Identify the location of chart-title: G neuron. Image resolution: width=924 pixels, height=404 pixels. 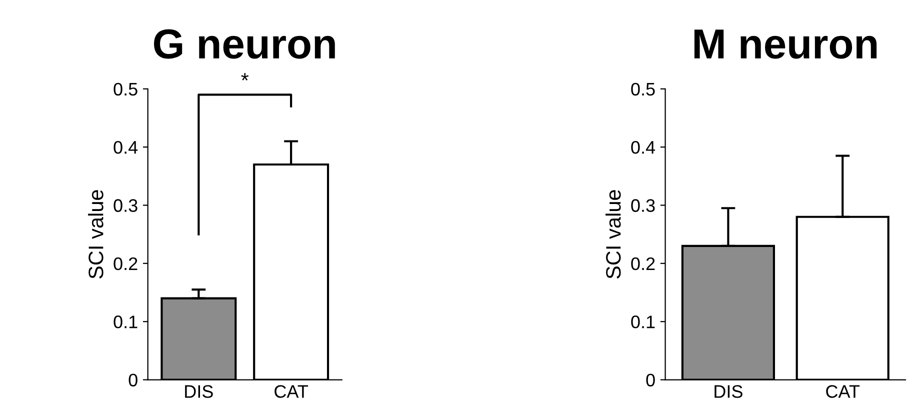
(244, 44).